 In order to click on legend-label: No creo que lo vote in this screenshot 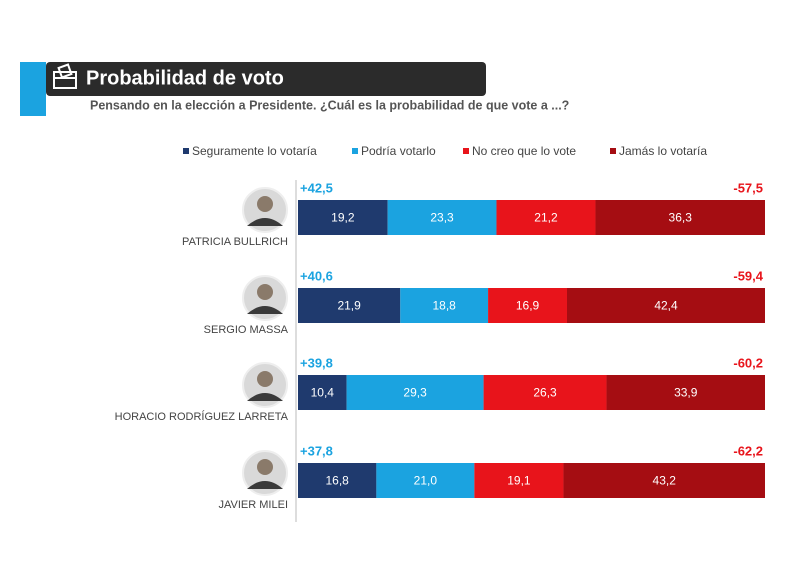, I will do `click(524, 151)`.